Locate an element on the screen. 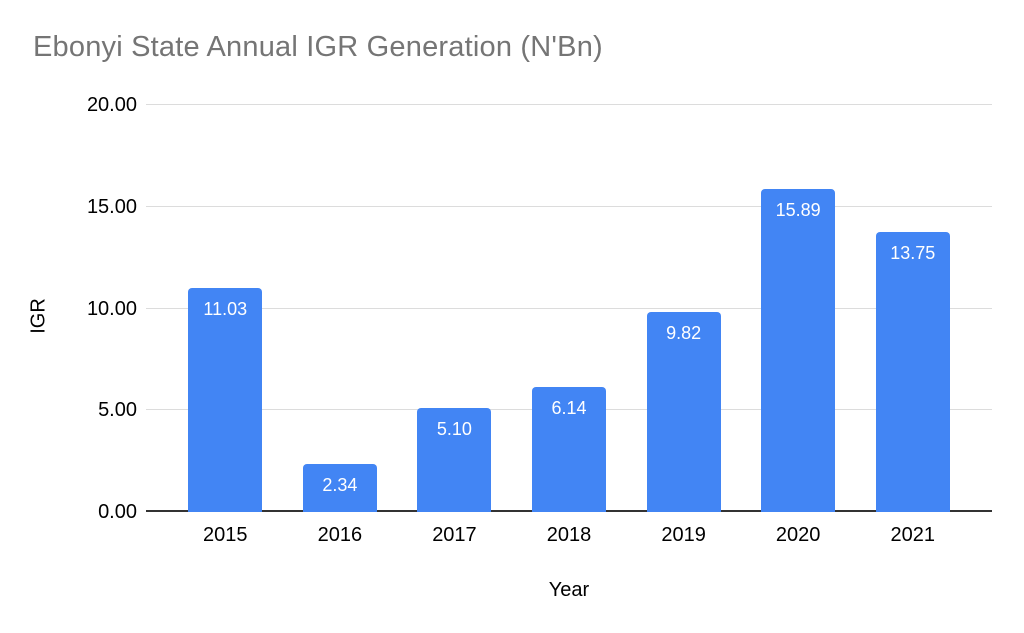 This screenshot has width=1024, height=633. bar-slot: 15.89 is located at coordinates (798, 308).